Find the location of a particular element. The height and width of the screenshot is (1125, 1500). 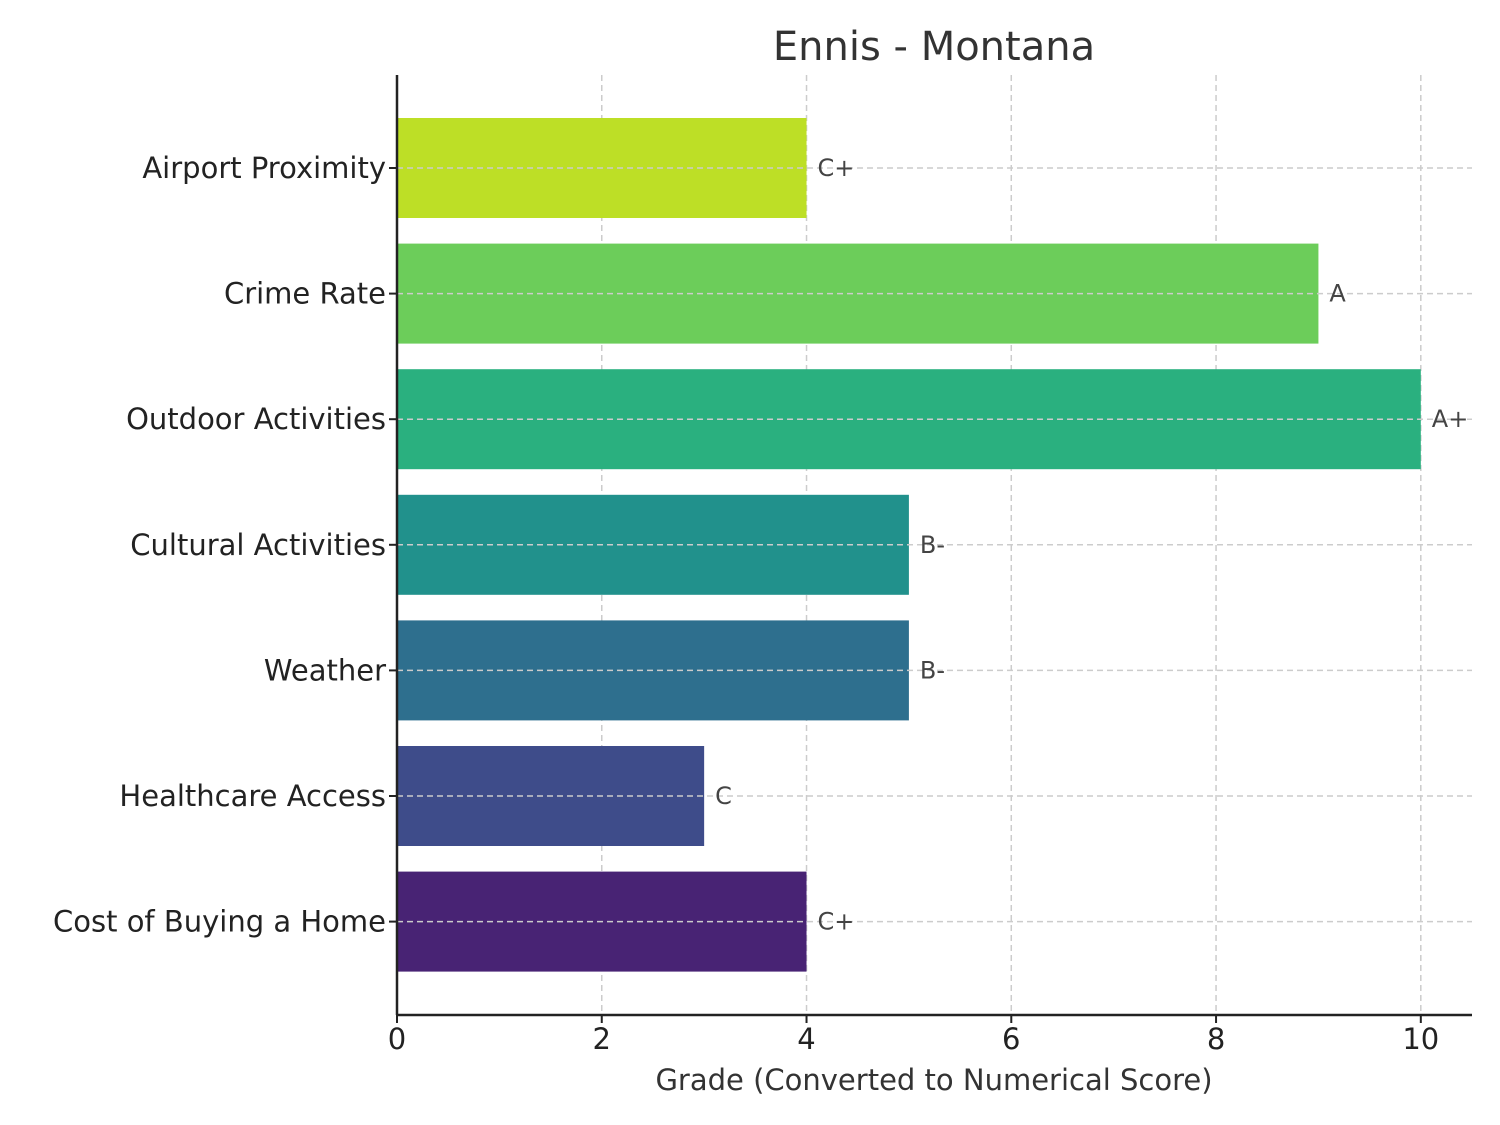

category-label: Weather is located at coordinates (325, 670).